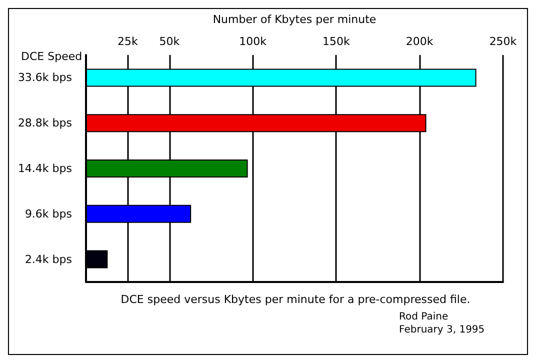 The image size is (536, 363). I want to click on x-tick-label: 100k, so click(253, 41).